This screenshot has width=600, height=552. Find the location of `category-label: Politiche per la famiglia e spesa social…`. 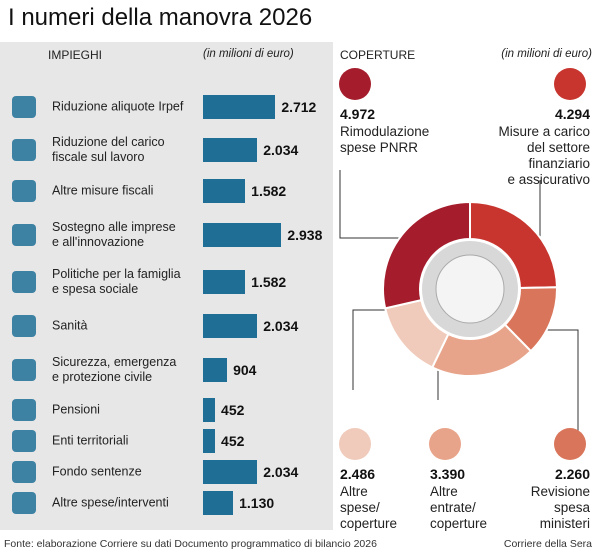

category-label: Politiche per la famiglia e spesa social… is located at coordinates (116, 281).